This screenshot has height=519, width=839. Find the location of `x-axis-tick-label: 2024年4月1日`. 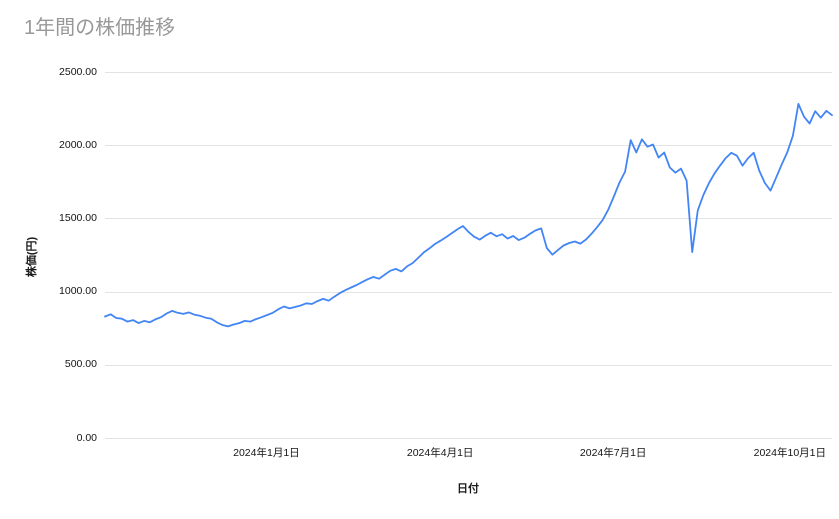

x-axis-tick-label: 2024年4月1日 is located at coordinates (440, 453).